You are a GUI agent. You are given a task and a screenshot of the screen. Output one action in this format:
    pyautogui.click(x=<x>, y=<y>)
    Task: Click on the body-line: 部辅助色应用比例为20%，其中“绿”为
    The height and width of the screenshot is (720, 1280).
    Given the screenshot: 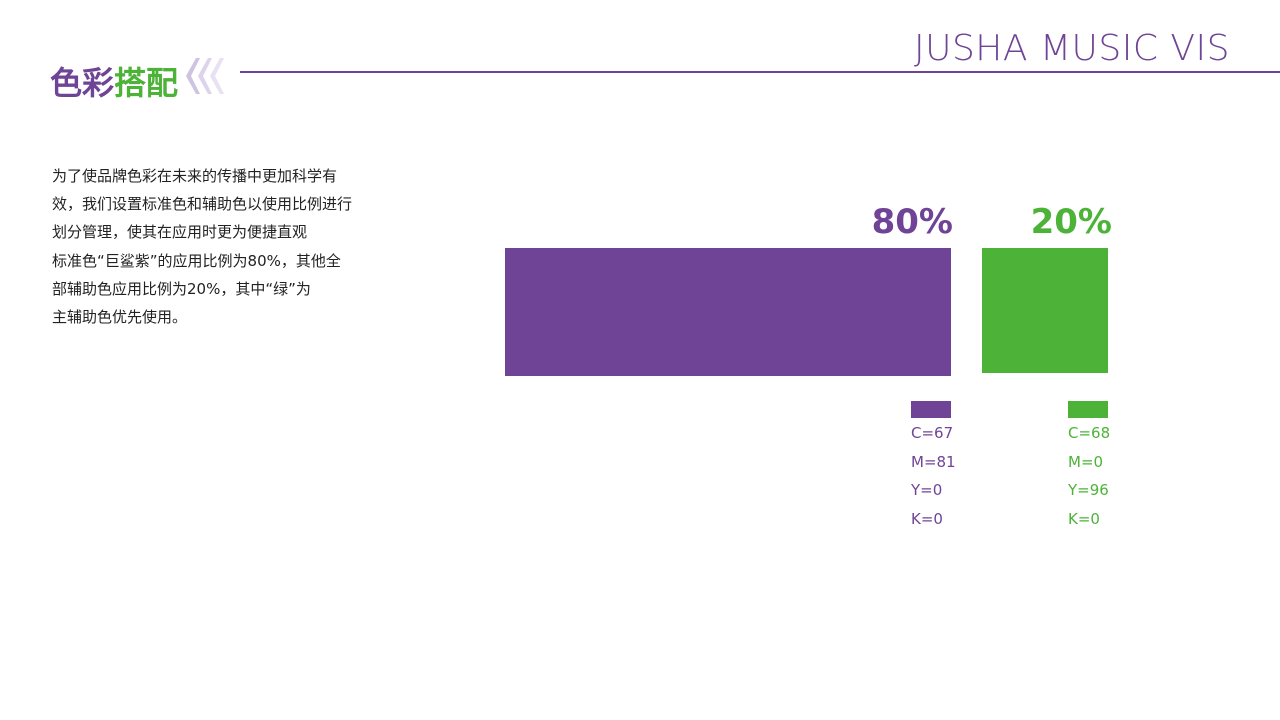 What is the action you would take?
    pyautogui.click(x=181, y=288)
    